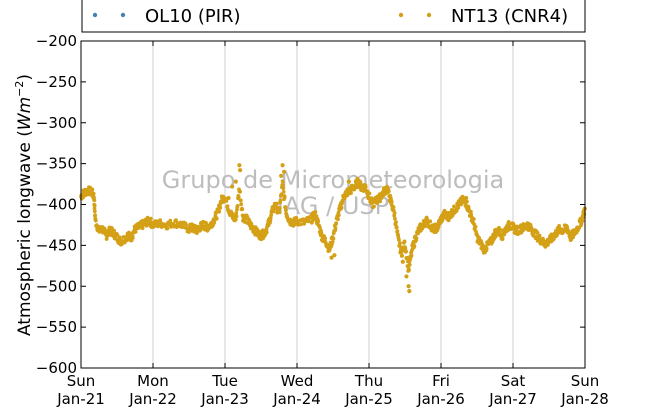 The image size is (650, 409). What do you see at coordinates (193, 16) in the screenshot?
I see `legend-label: OL10 (PIR)` at bounding box center [193, 16].